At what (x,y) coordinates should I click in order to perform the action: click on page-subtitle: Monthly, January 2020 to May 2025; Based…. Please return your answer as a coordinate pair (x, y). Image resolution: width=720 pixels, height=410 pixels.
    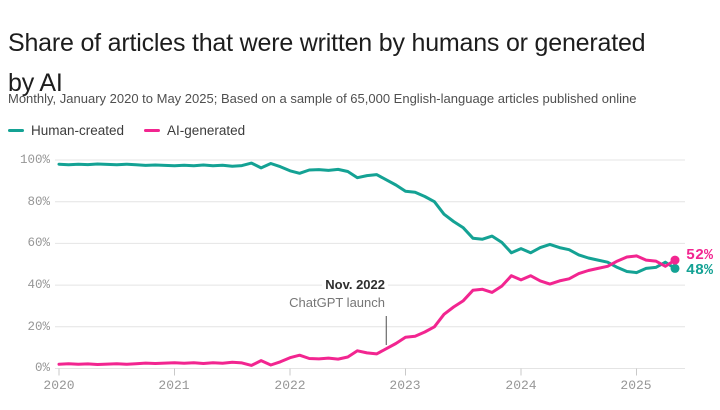
    Looking at the image, I should click on (322, 98).